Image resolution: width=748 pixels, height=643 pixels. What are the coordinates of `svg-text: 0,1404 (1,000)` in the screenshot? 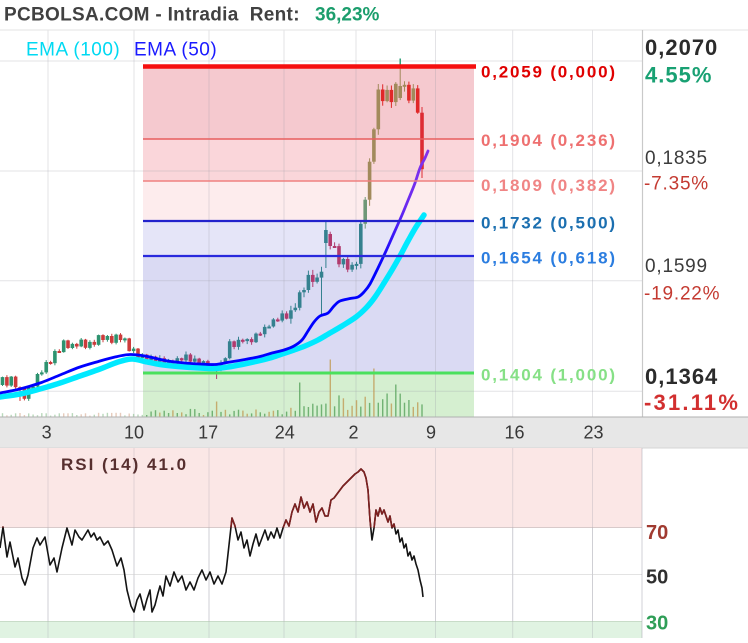 It's located at (549, 375).